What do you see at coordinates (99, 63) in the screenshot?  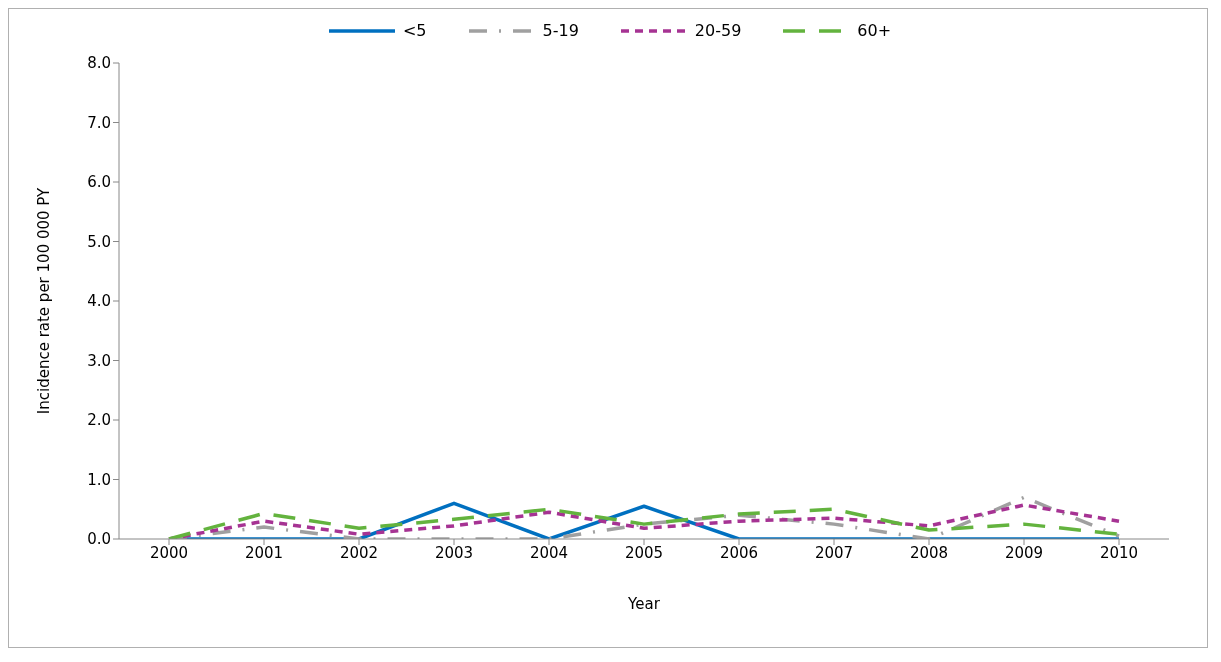 I see `y-tick-label: 8.0` at bounding box center [99, 63].